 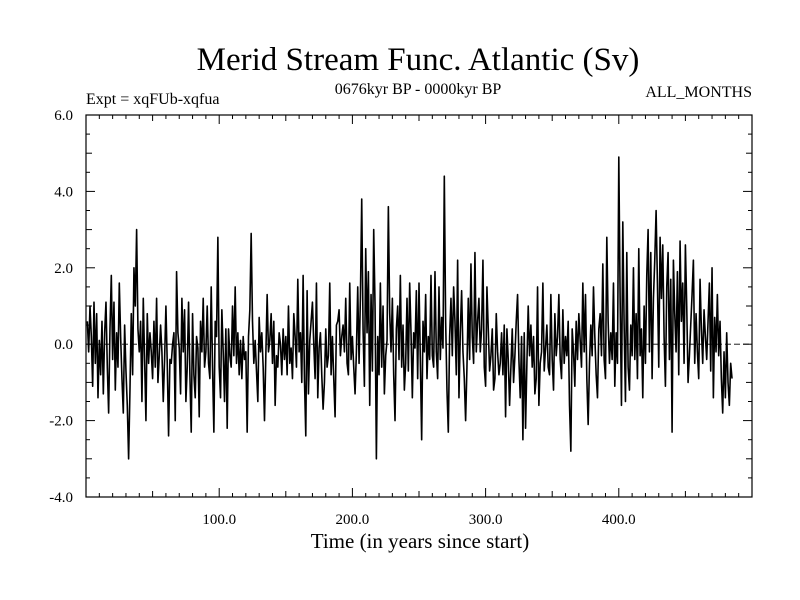 What do you see at coordinates (219, 520) in the screenshot?
I see `x-tick-label: 100.0` at bounding box center [219, 520].